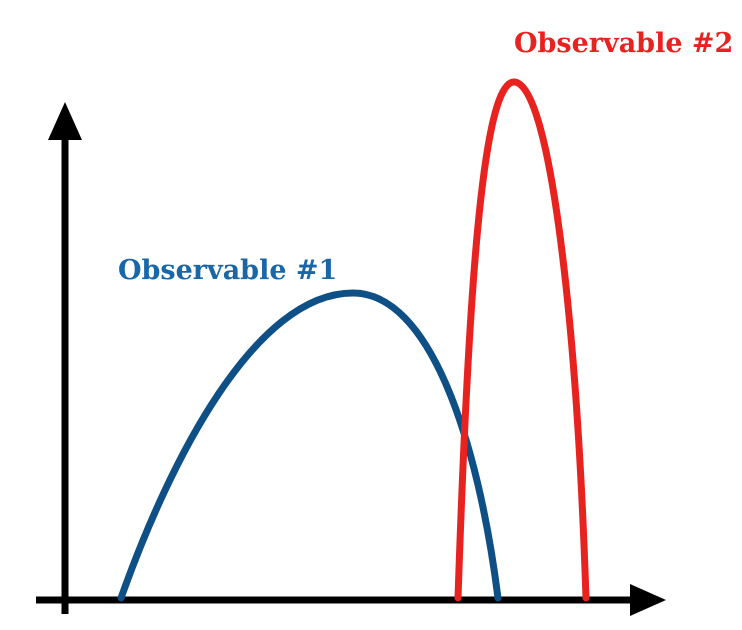  What do you see at coordinates (227, 270) in the screenshot?
I see `observable-1-label: Observable #1` at bounding box center [227, 270].